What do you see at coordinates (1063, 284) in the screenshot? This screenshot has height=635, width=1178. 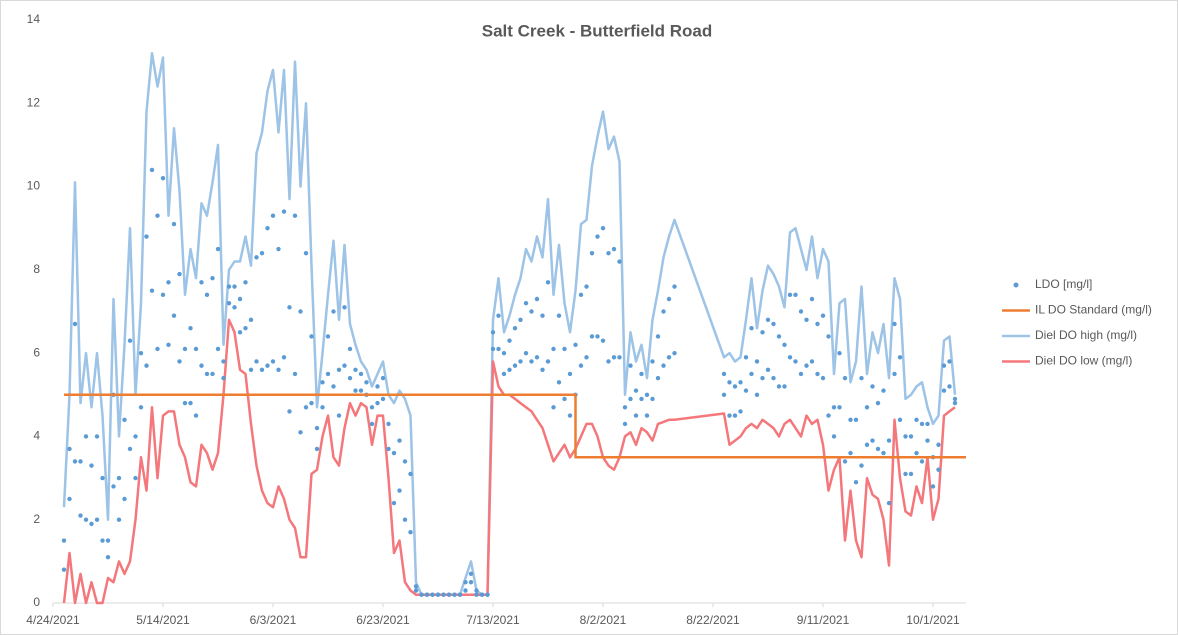 I see `legend-label: LDO [mg/l]` at bounding box center [1063, 284].